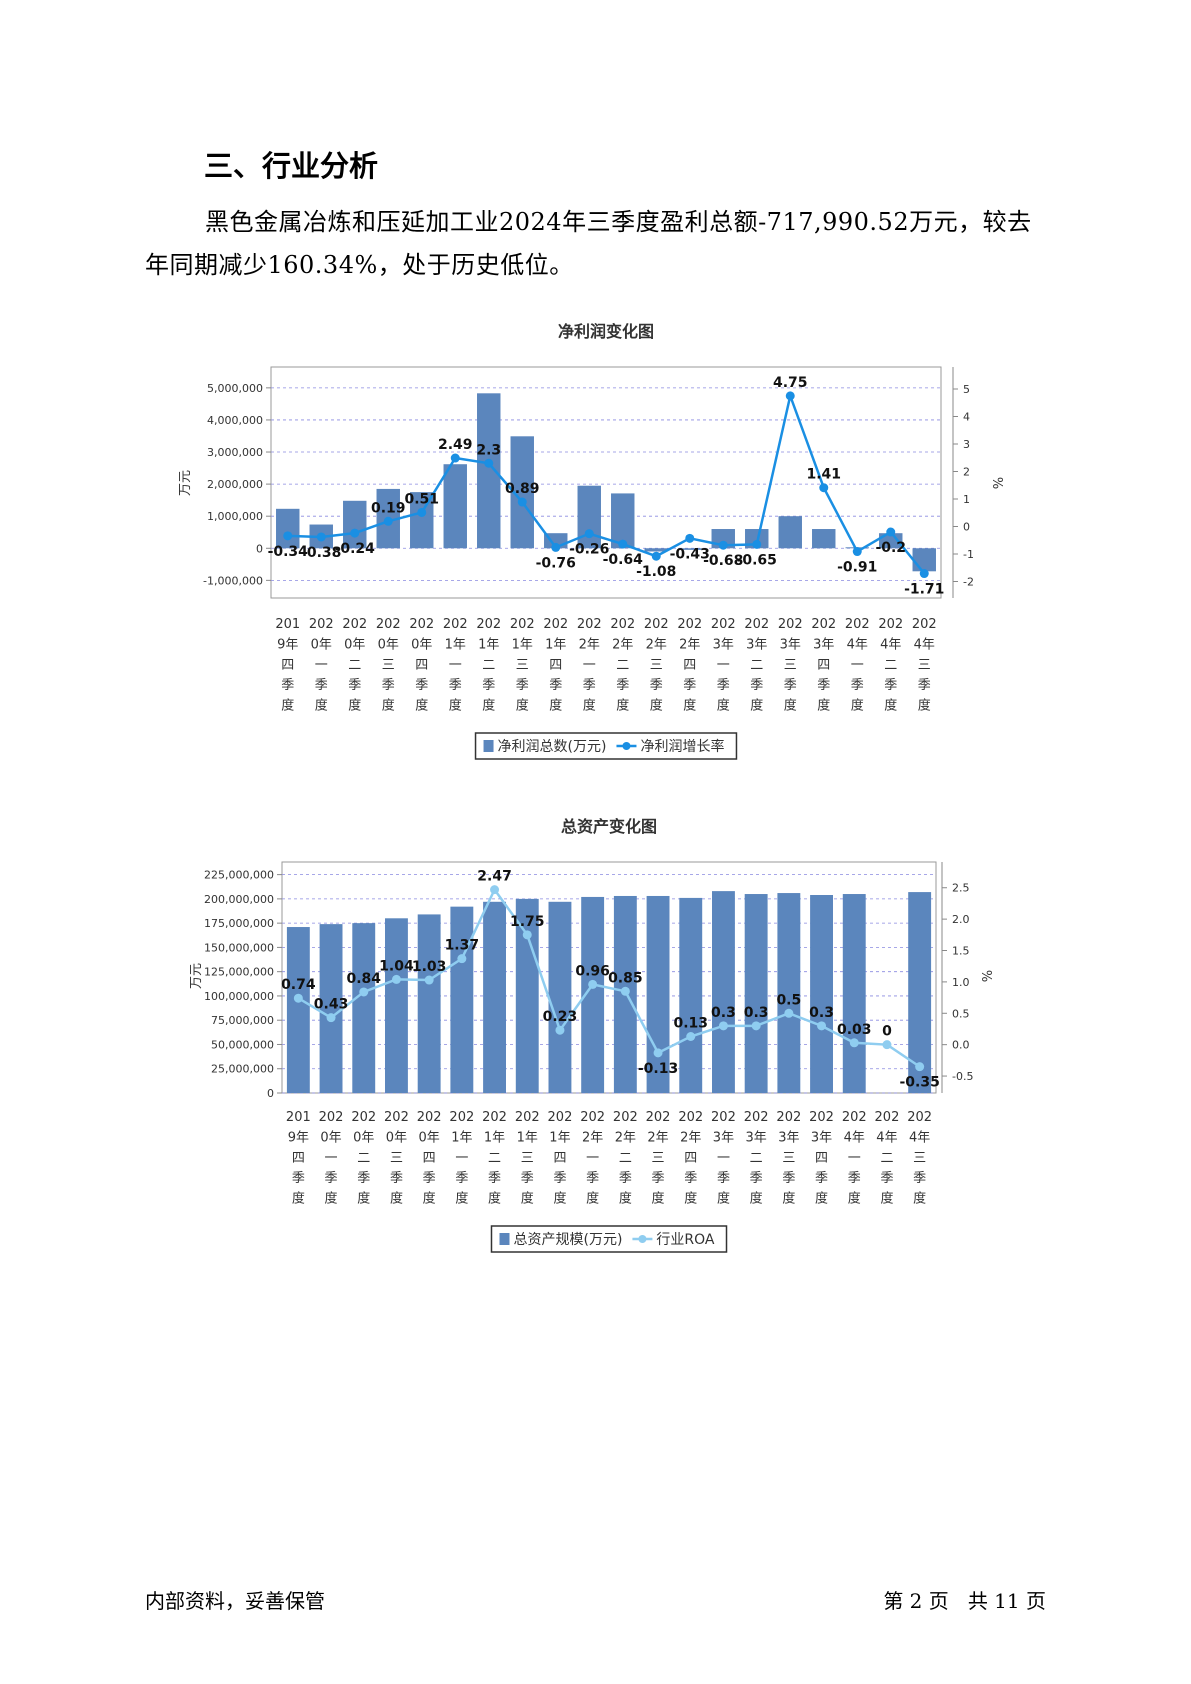  Describe the element at coordinates (239, 899) in the screenshot. I see `y-tick-label: 200,000,000` at that location.